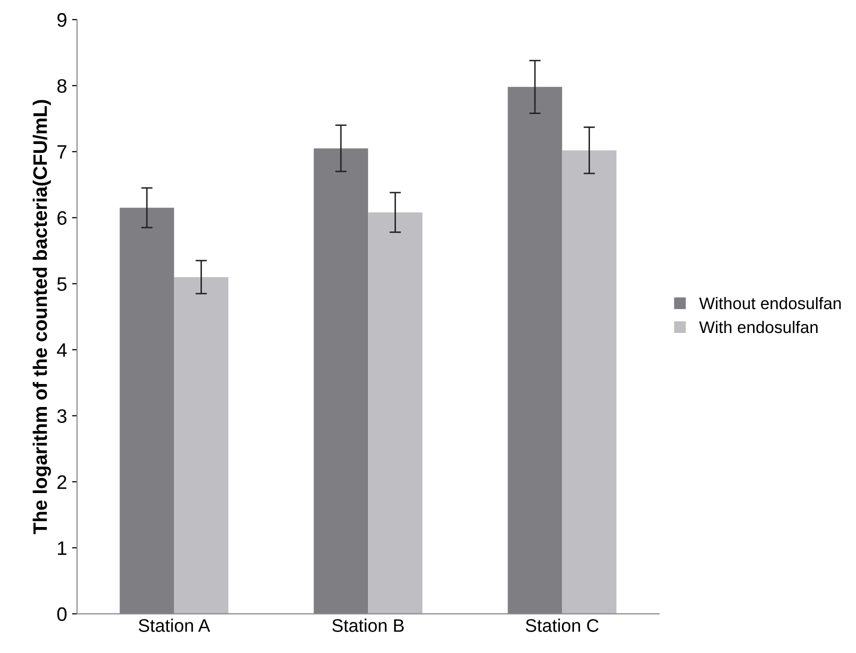  I want to click on y-tick-label: 1, so click(62, 548).